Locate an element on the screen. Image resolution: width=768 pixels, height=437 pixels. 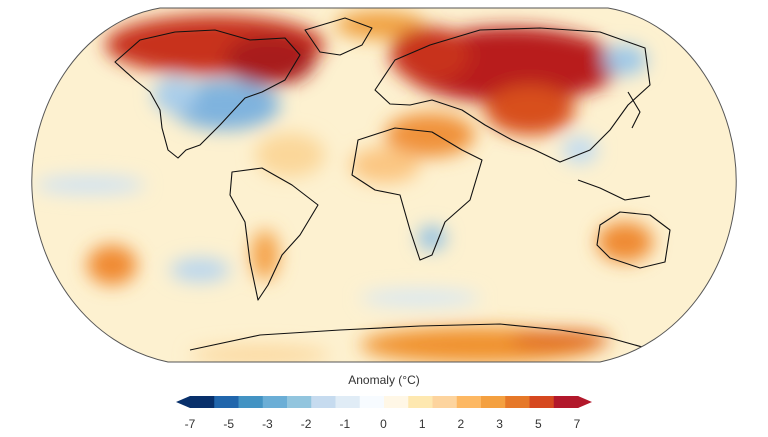
colorbar-tick-label: 3 is located at coordinates (499, 424).